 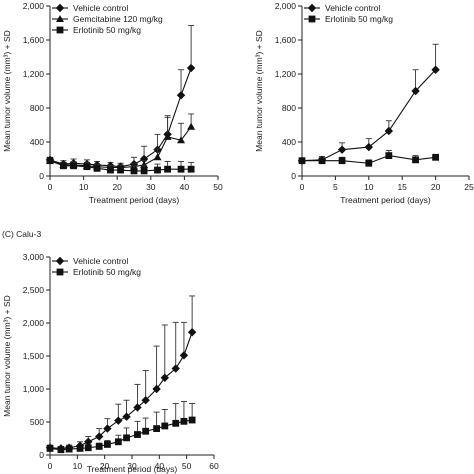 I want to click on y-tick-label: 400, so click(x=37, y=142).